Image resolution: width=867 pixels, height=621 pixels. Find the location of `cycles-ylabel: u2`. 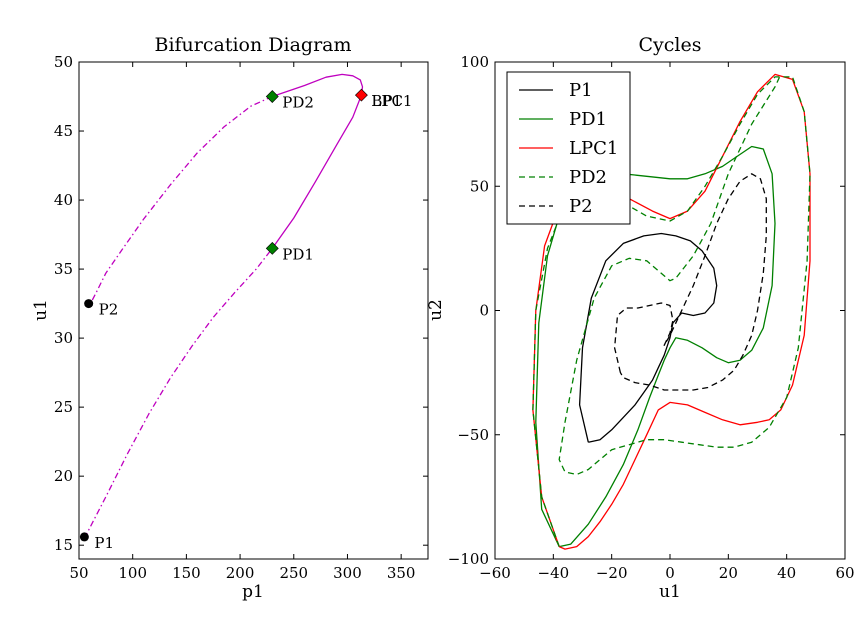

cycles-ylabel: u2 is located at coordinates (436, 310).